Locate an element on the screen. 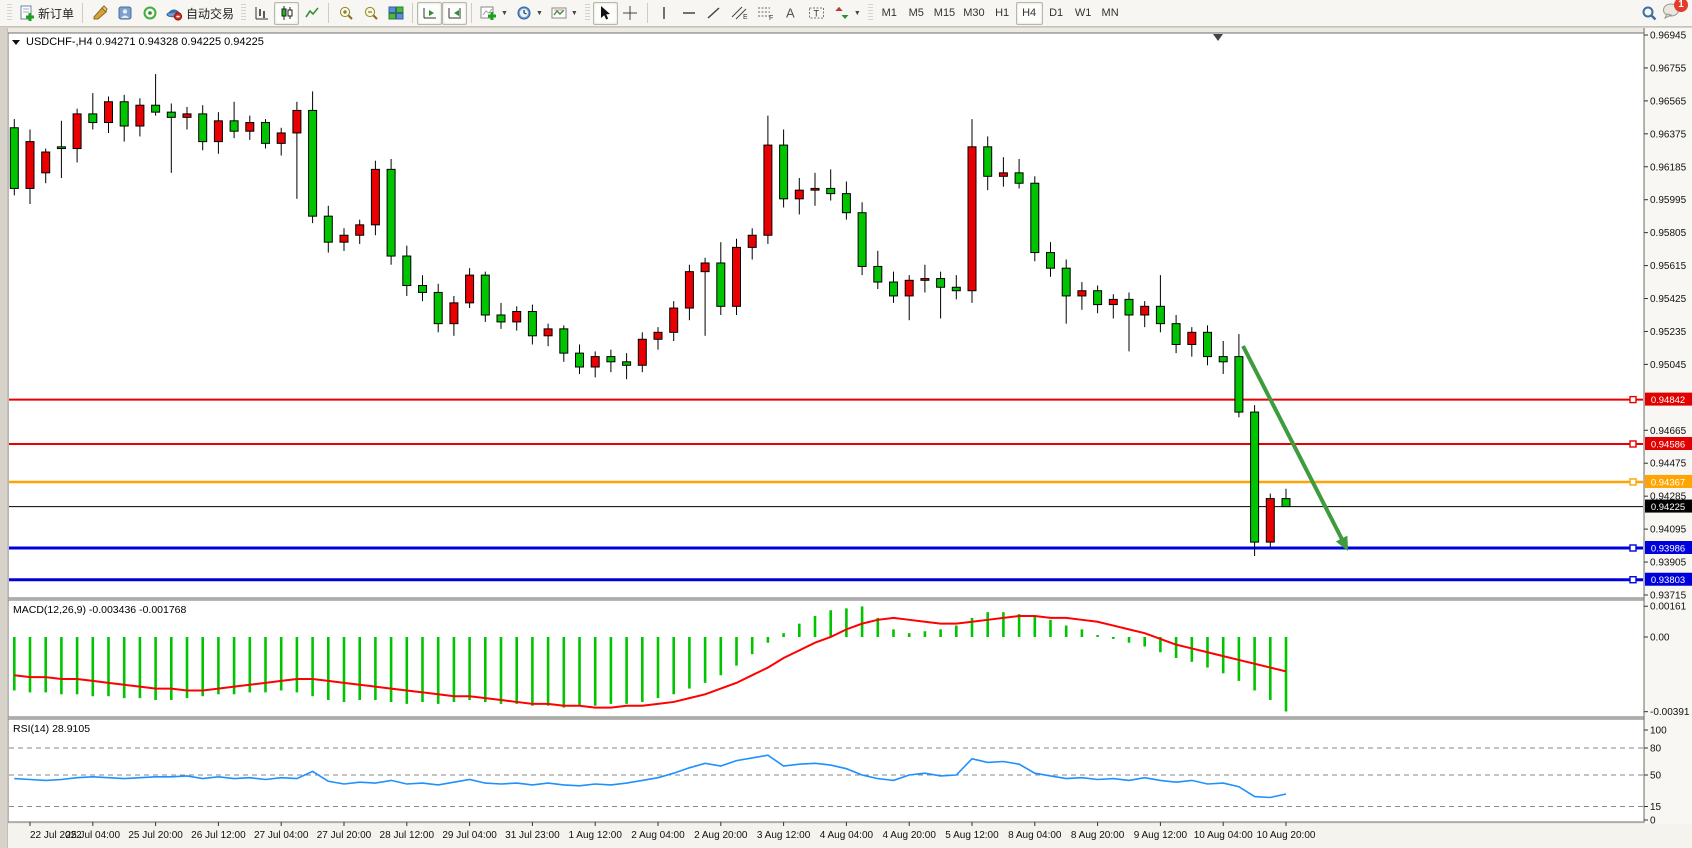  tab-timeframe-h4: H4 is located at coordinates (1029, 13).